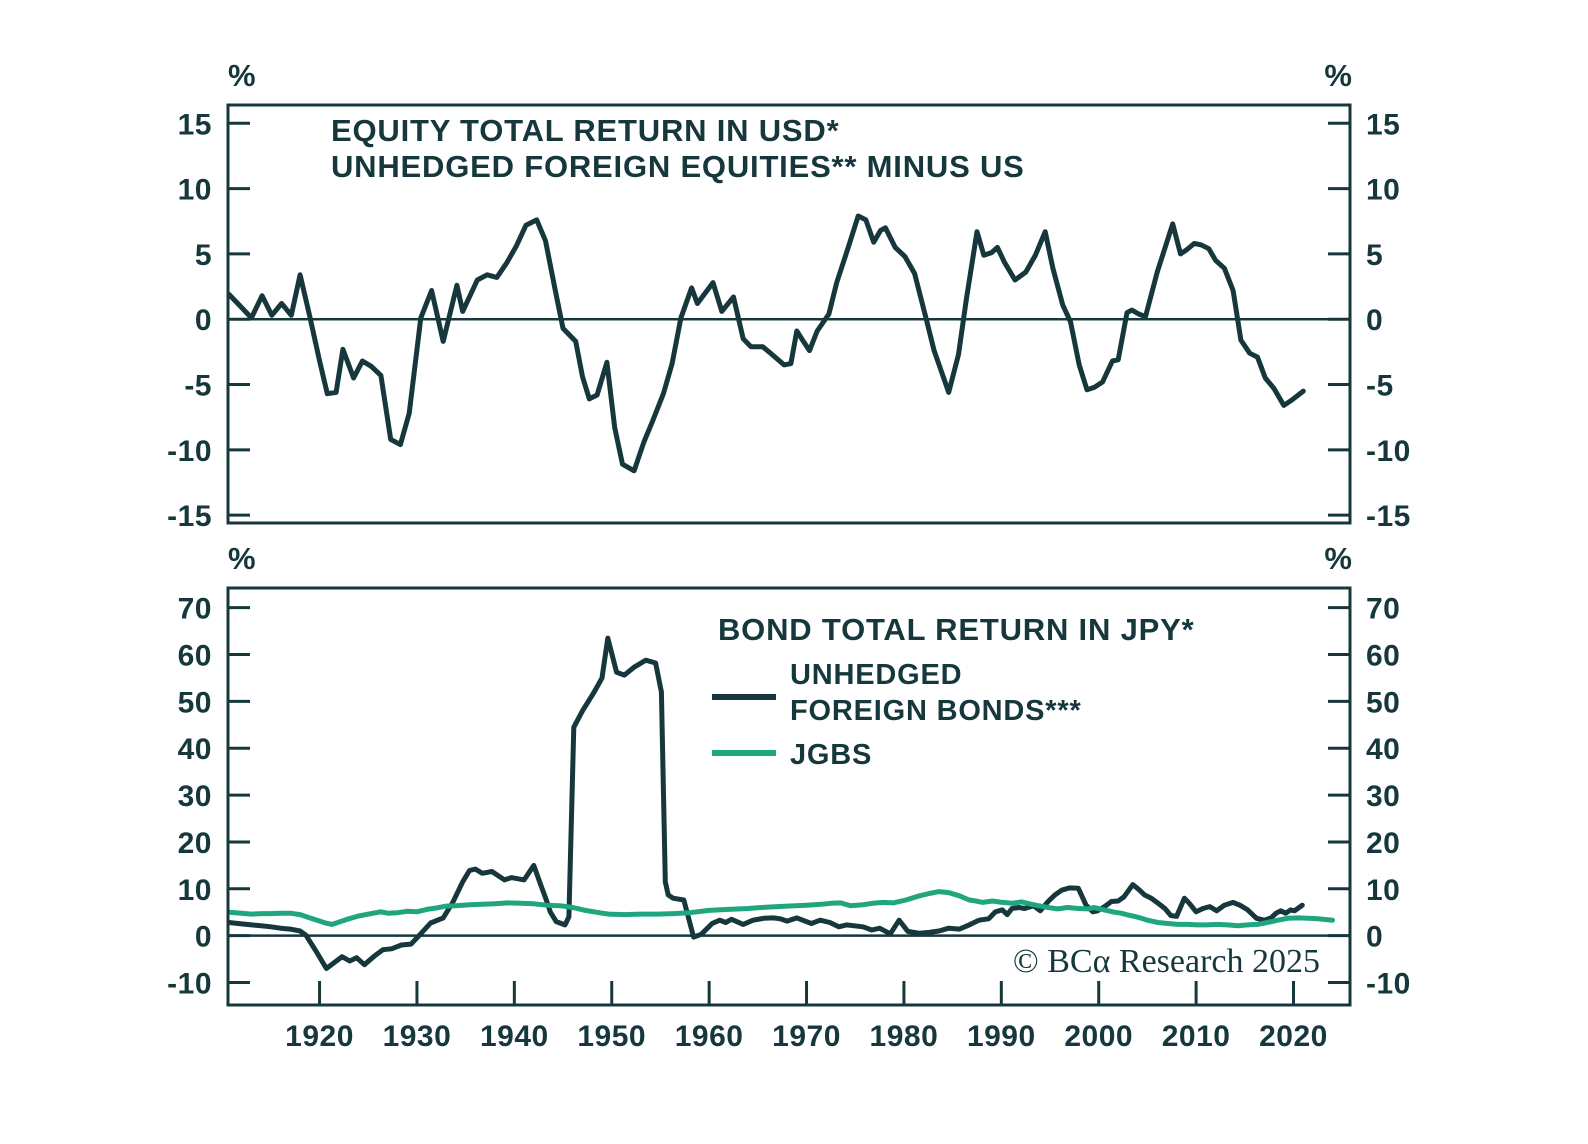 Image resolution: width=1588 pixels, height=1144 pixels. What do you see at coordinates (1383, 124) in the screenshot?
I see `y-tick-label-right: 15` at bounding box center [1383, 124].